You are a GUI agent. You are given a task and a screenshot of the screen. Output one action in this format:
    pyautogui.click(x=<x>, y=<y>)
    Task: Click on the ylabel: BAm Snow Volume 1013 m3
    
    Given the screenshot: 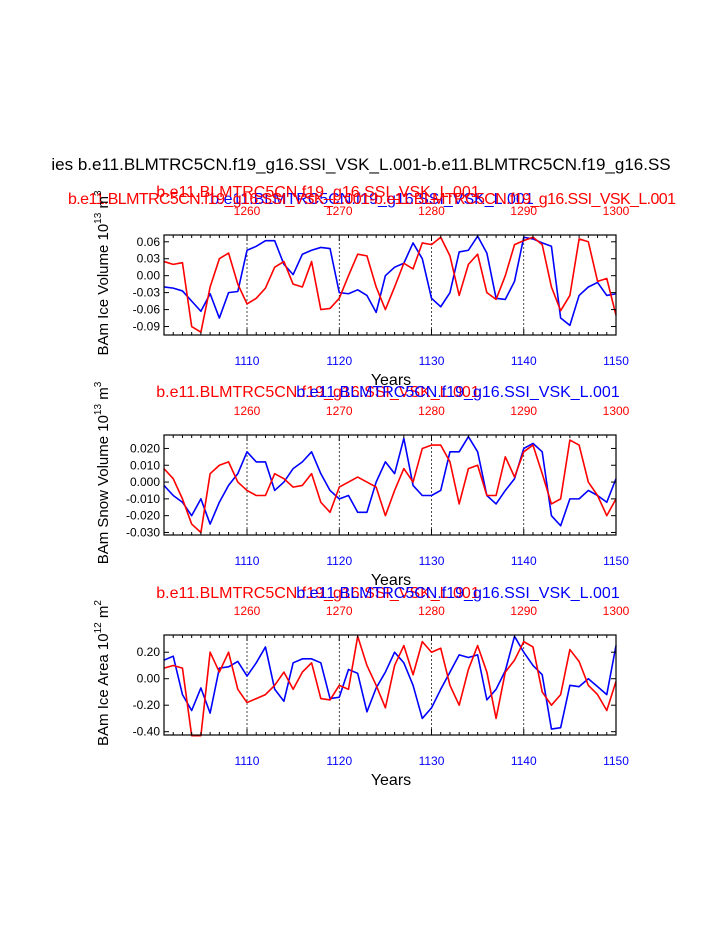 What is the action you would take?
    pyautogui.click(x=102, y=472)
    